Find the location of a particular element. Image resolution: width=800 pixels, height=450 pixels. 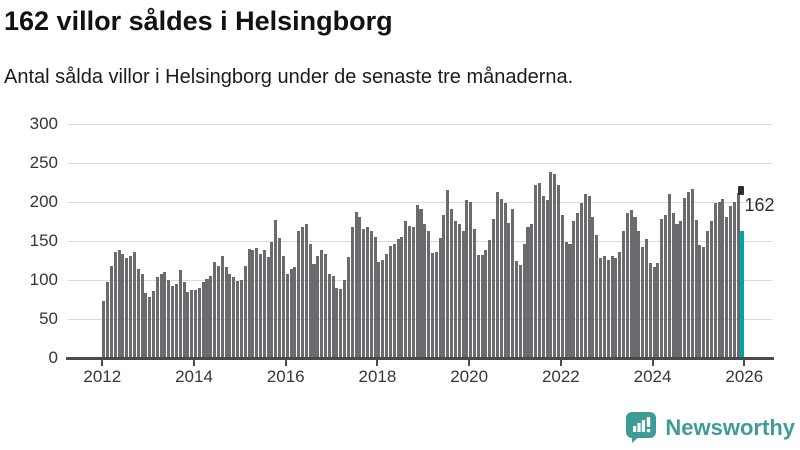

x-axis-line is located at coordinates (420, 358).